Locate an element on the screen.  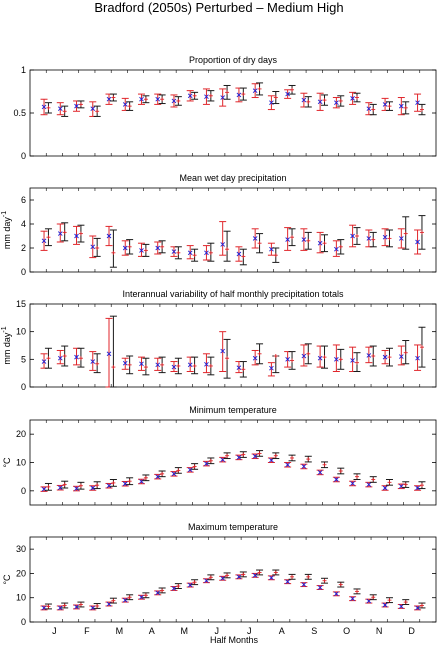
month-label: O is located at coordinates (346, 631).